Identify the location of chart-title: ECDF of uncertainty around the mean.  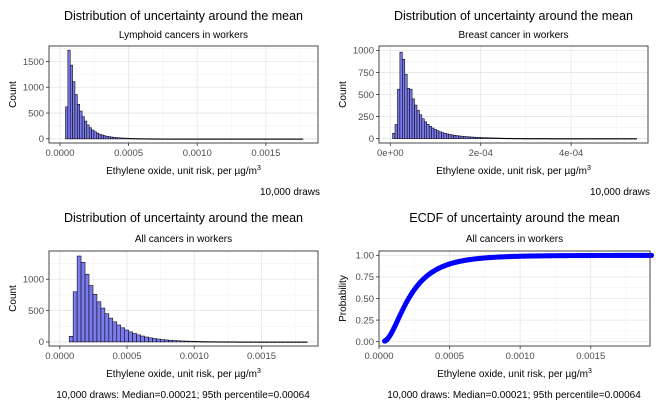
(514, 218).